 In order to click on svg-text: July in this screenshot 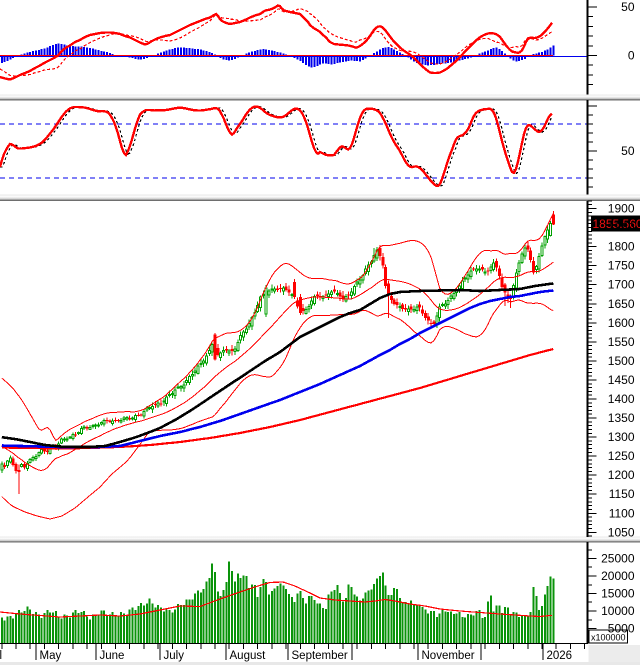, I will do `click(174, 656)`.